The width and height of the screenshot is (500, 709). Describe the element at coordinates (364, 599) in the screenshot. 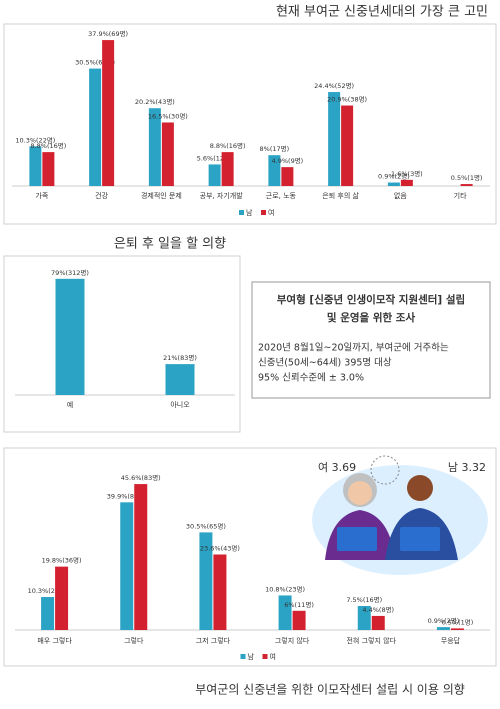

I see `value-label: 7.5%(16명)` at that location.